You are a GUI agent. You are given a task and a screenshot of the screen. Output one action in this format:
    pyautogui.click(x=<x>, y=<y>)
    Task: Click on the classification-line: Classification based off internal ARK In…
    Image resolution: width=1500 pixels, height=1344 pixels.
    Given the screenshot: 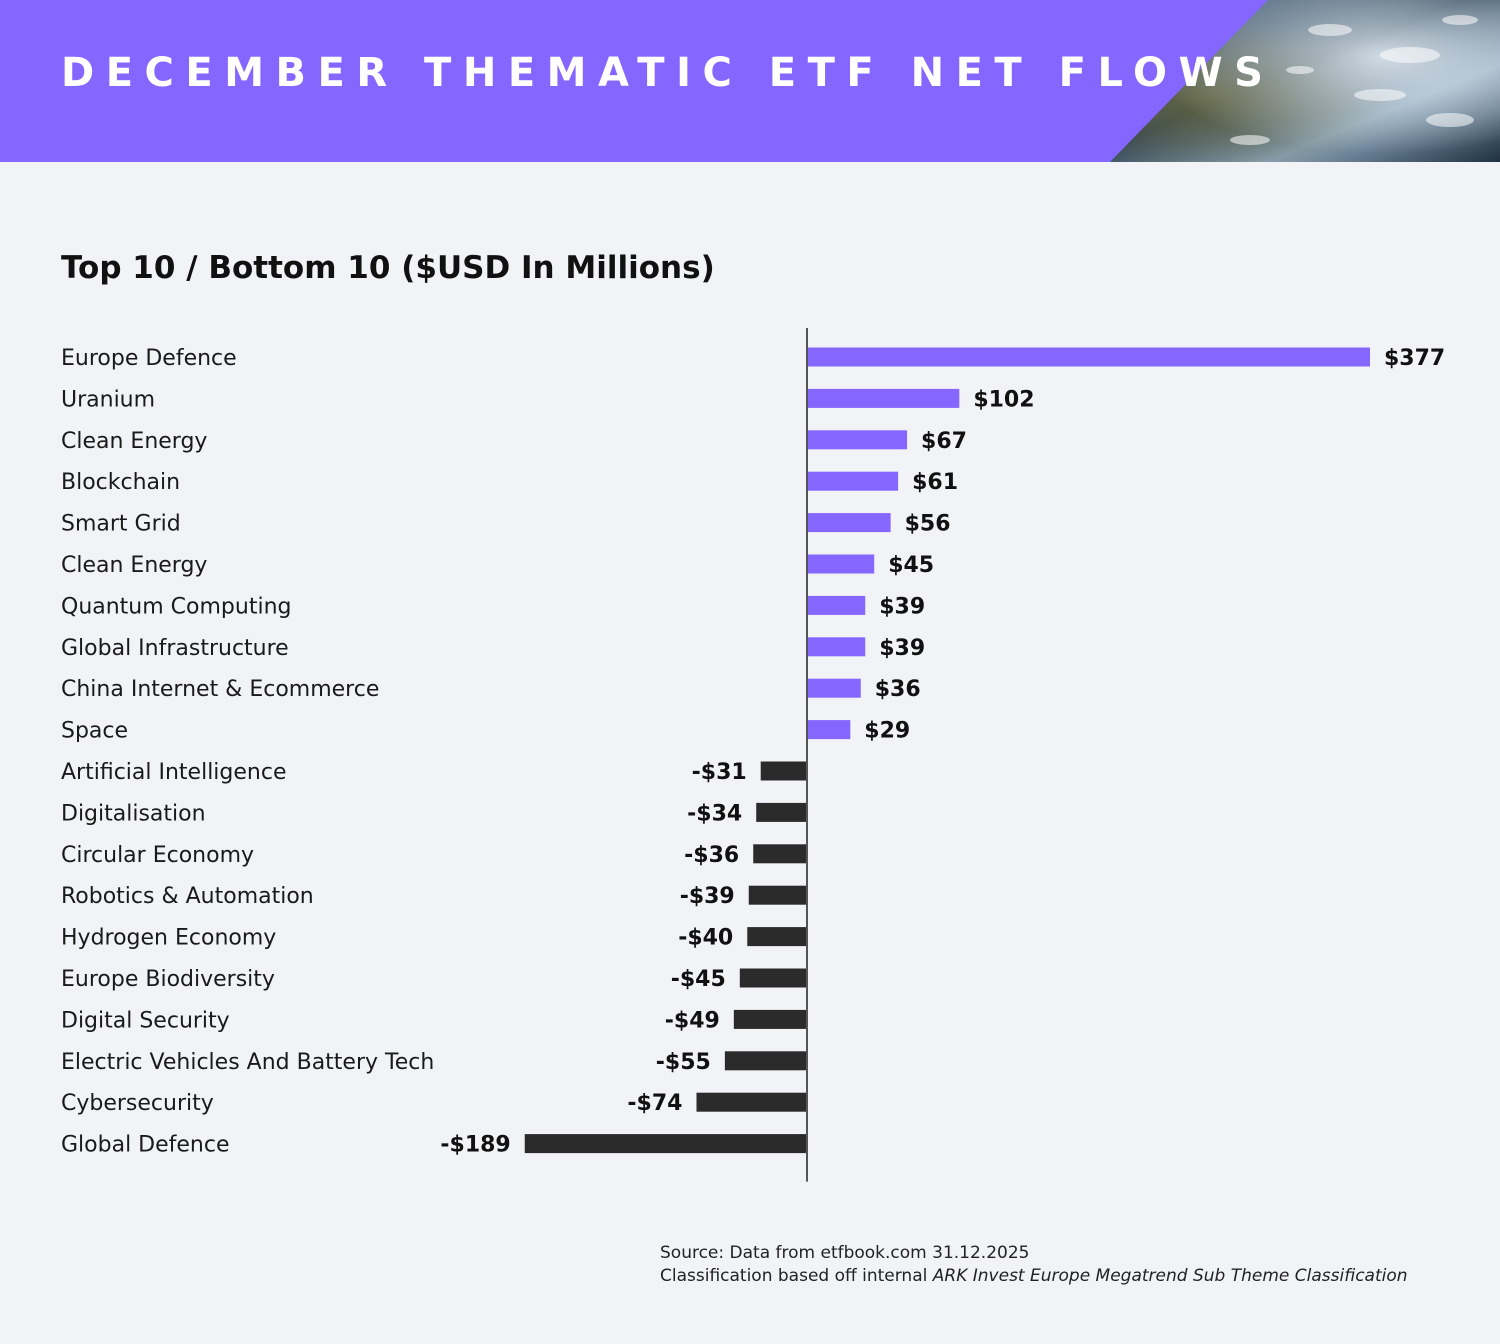 What is the action you would take?
    pyautogui.click(x=1034, y=1276)
    